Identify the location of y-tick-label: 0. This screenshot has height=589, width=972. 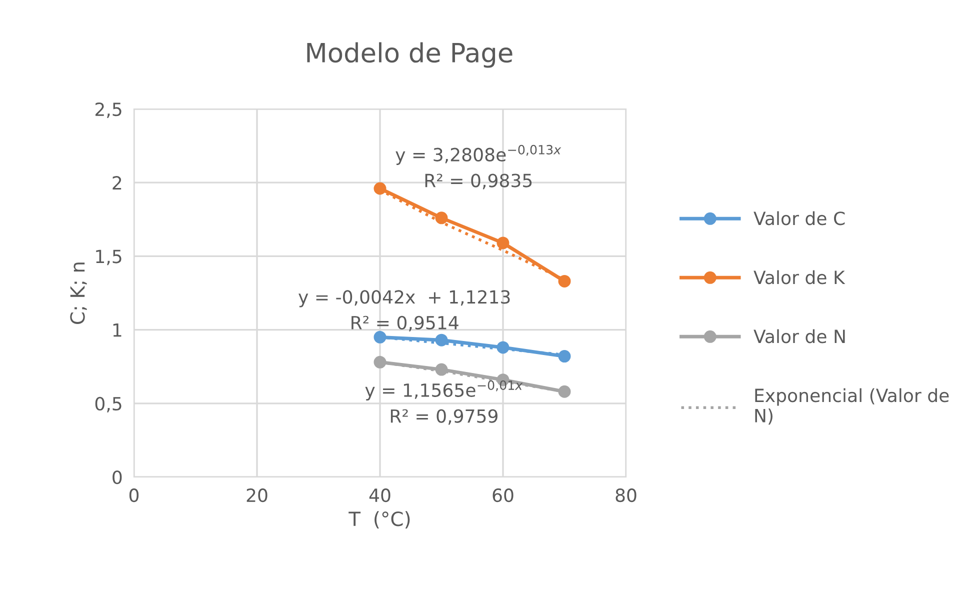
(117, 477).